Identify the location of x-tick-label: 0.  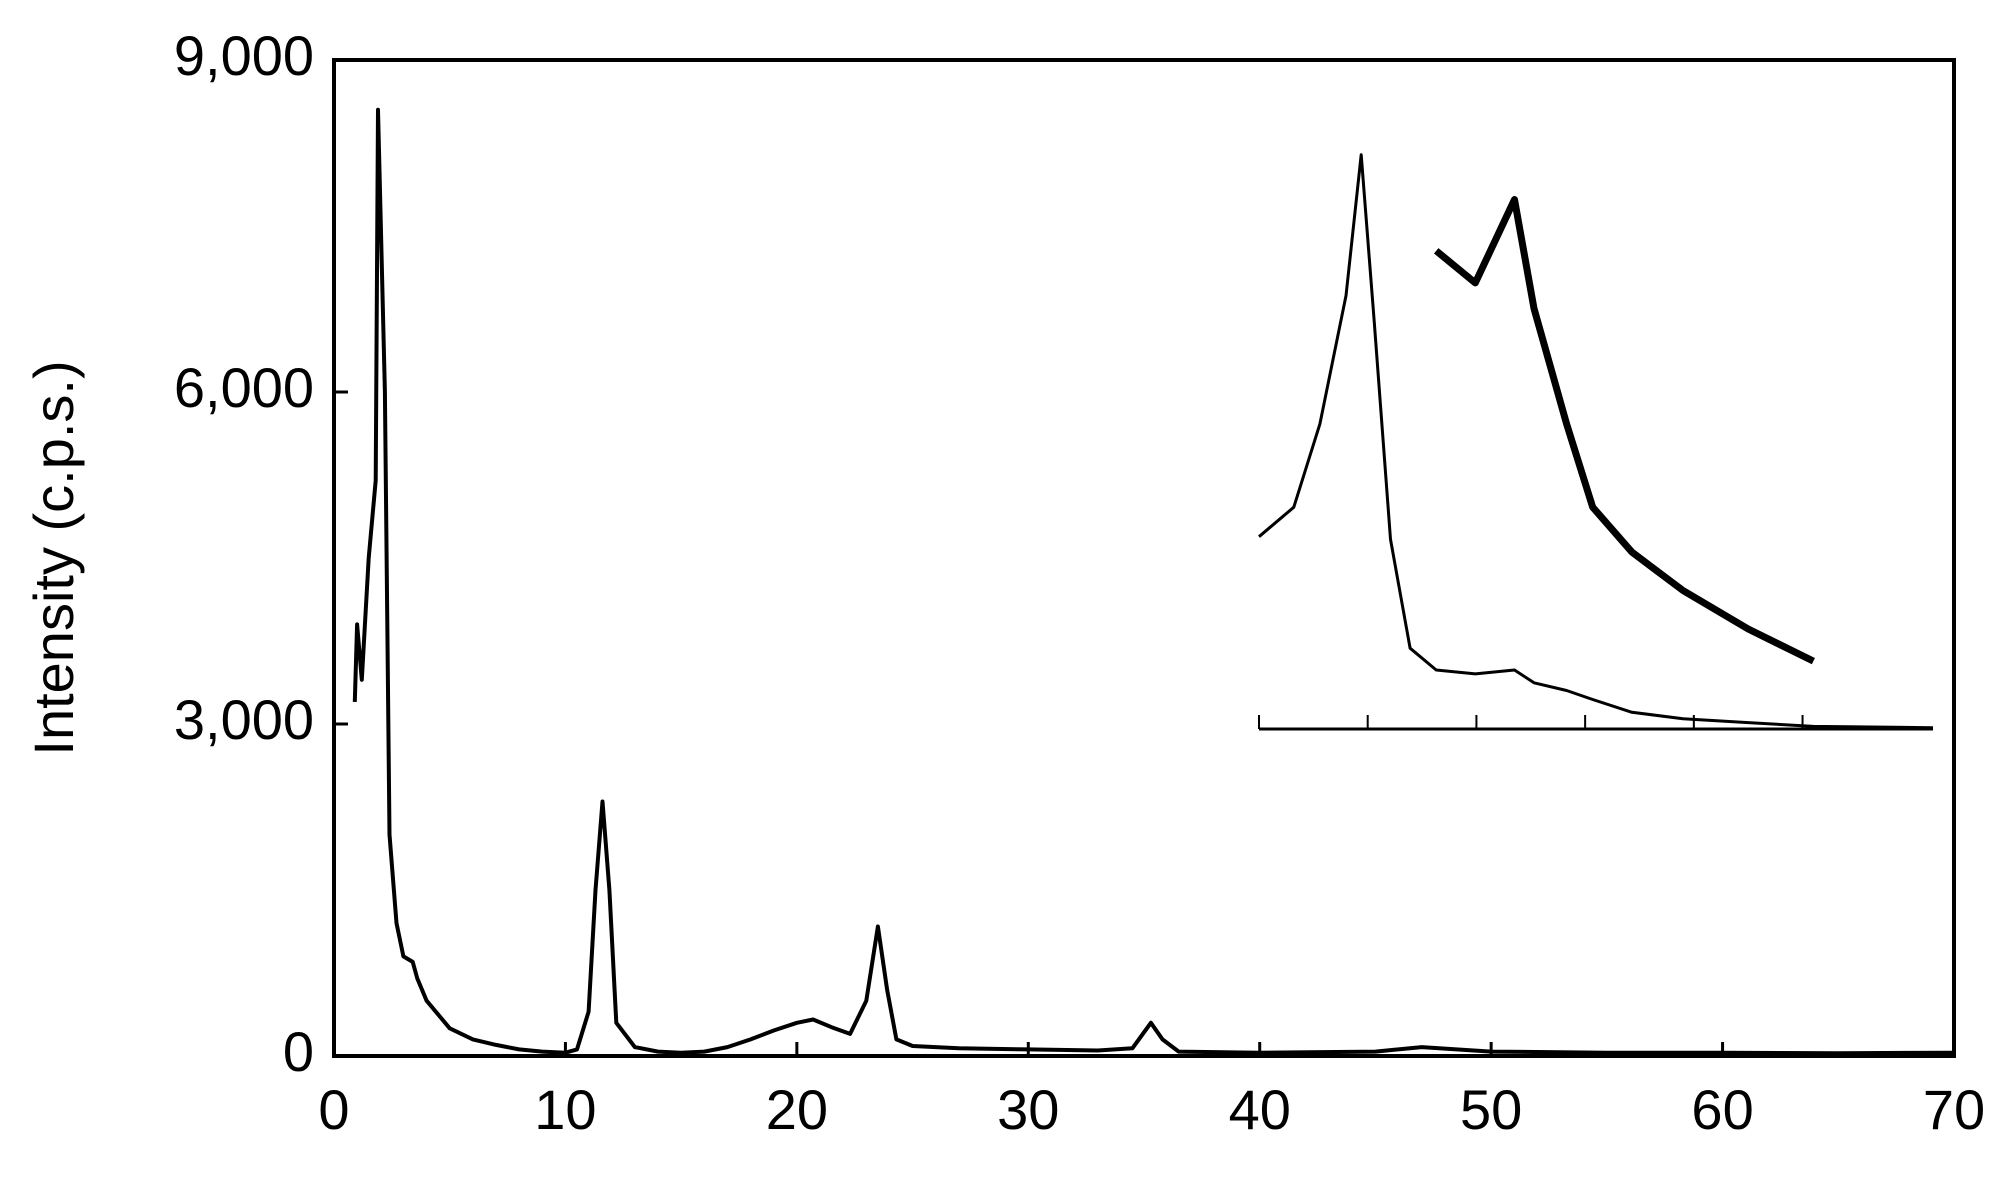
(333, 1109).